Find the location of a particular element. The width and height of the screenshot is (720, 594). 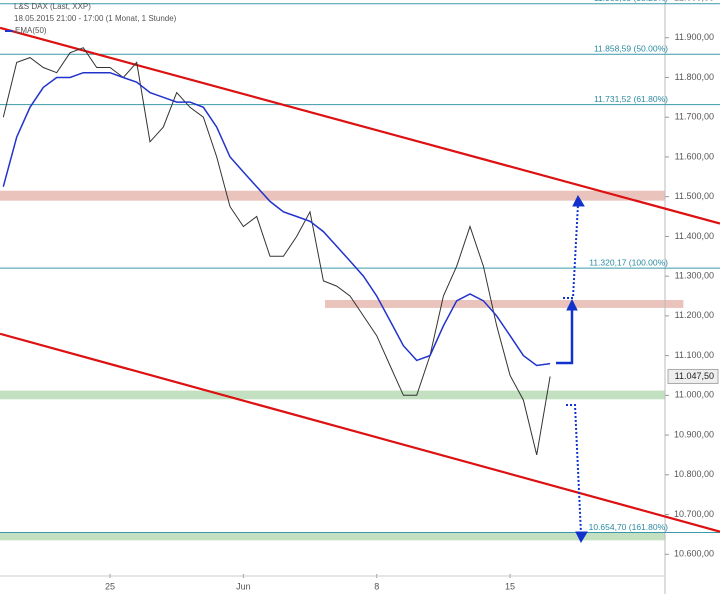

y-tick-label: 10.900,00 is located at coordinates (694, 434).